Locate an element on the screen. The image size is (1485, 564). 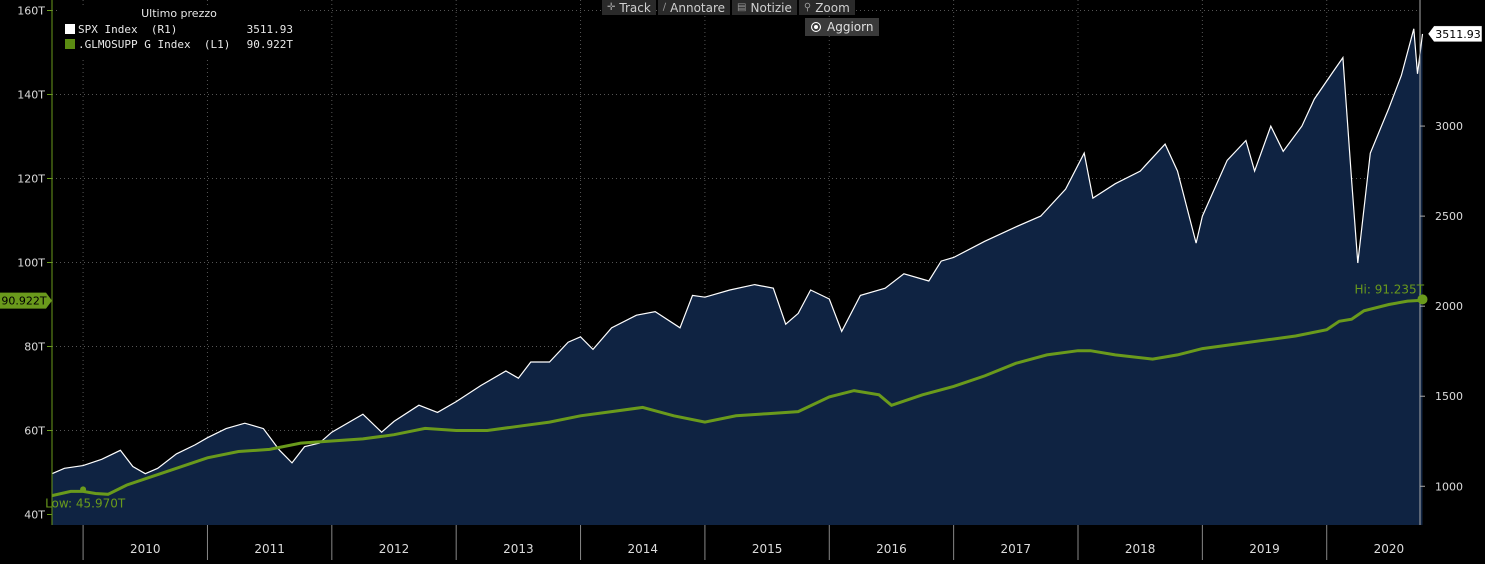
x-tick-label: 2017 is located at coordinates (1016, 549).